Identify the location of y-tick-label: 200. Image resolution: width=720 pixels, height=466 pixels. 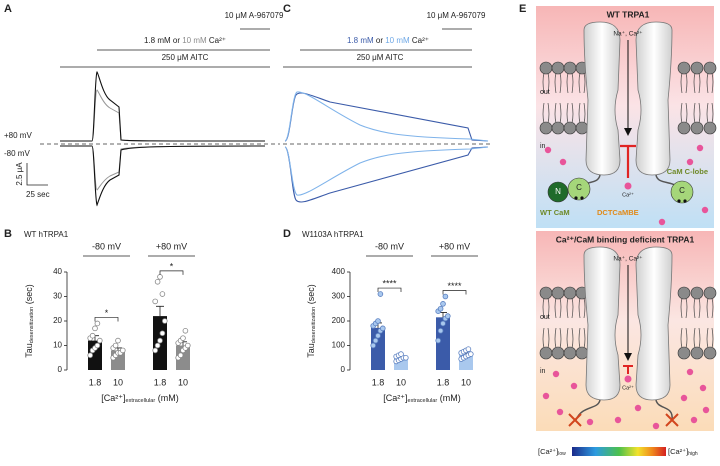
(339, 320).